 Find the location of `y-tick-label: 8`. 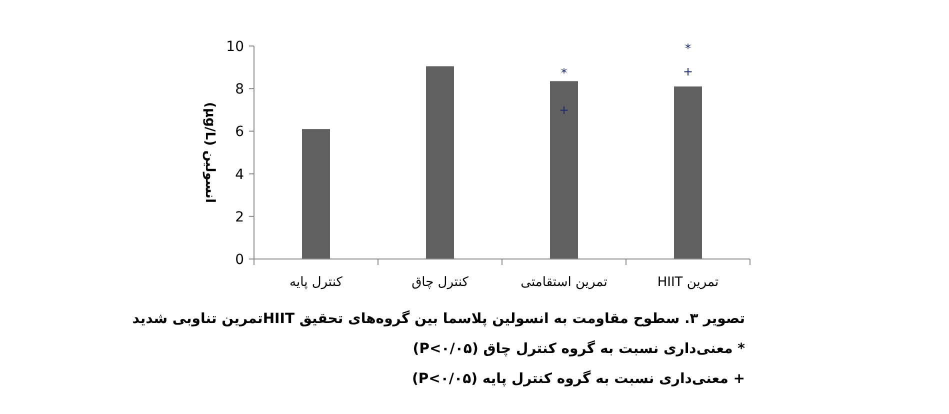

y-tick-label: 8 is located at coordinates (239, 90).